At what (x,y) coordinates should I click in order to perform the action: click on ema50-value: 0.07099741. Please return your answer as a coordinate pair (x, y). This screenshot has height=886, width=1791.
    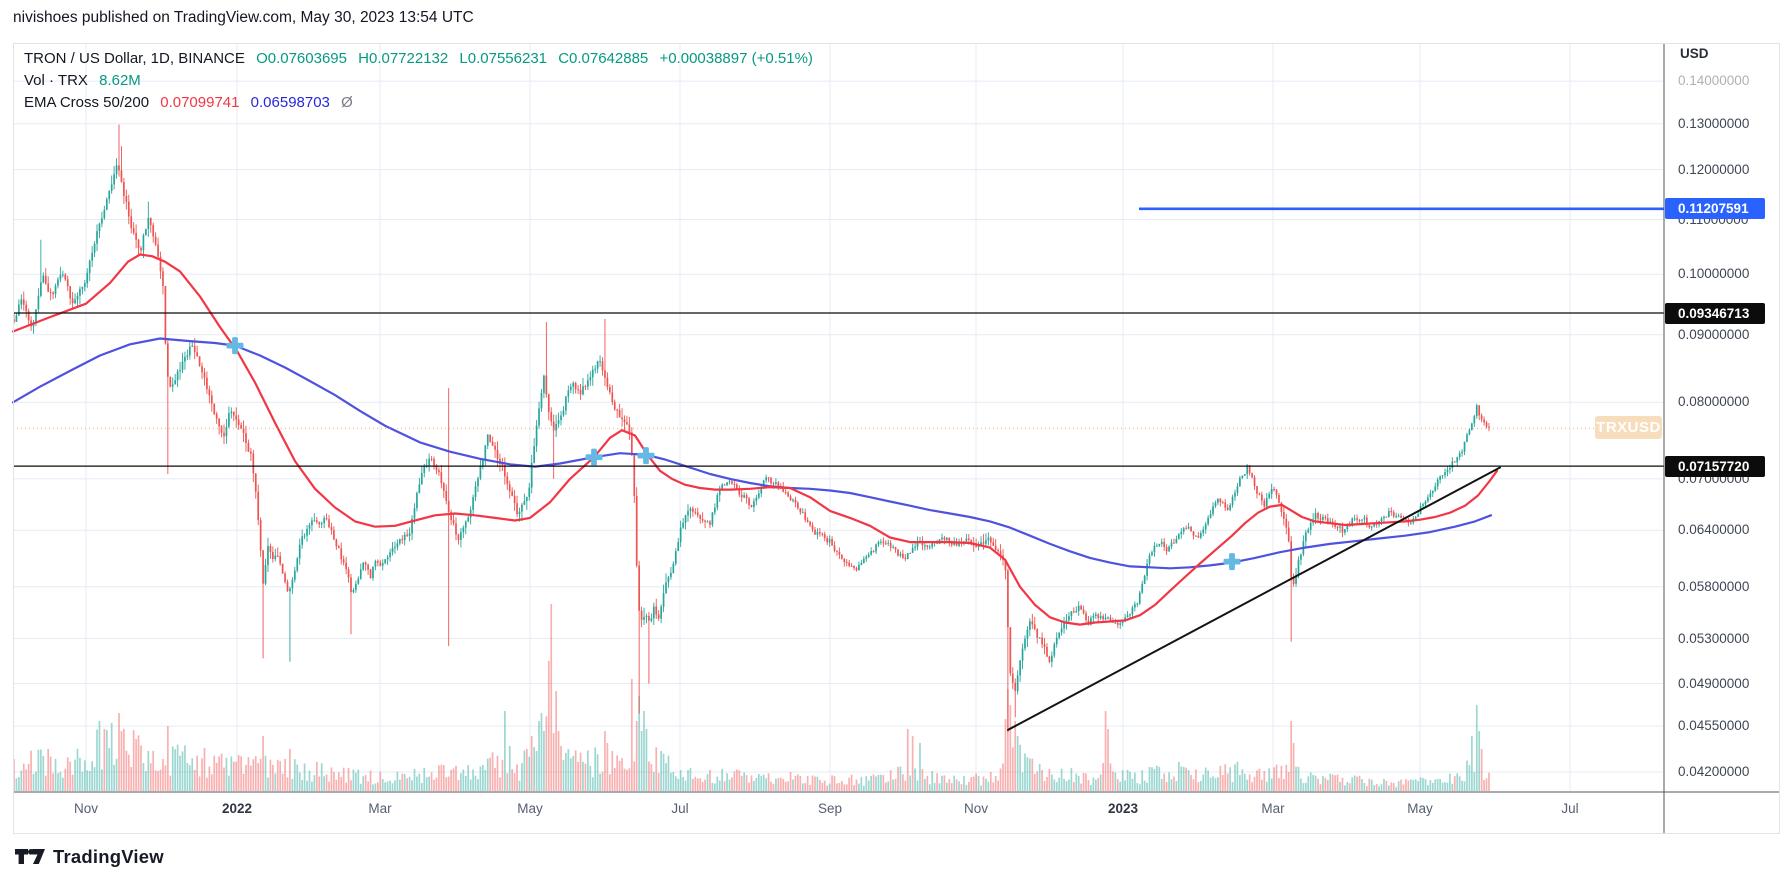
    Looking at the image, I should click on (200, 102).